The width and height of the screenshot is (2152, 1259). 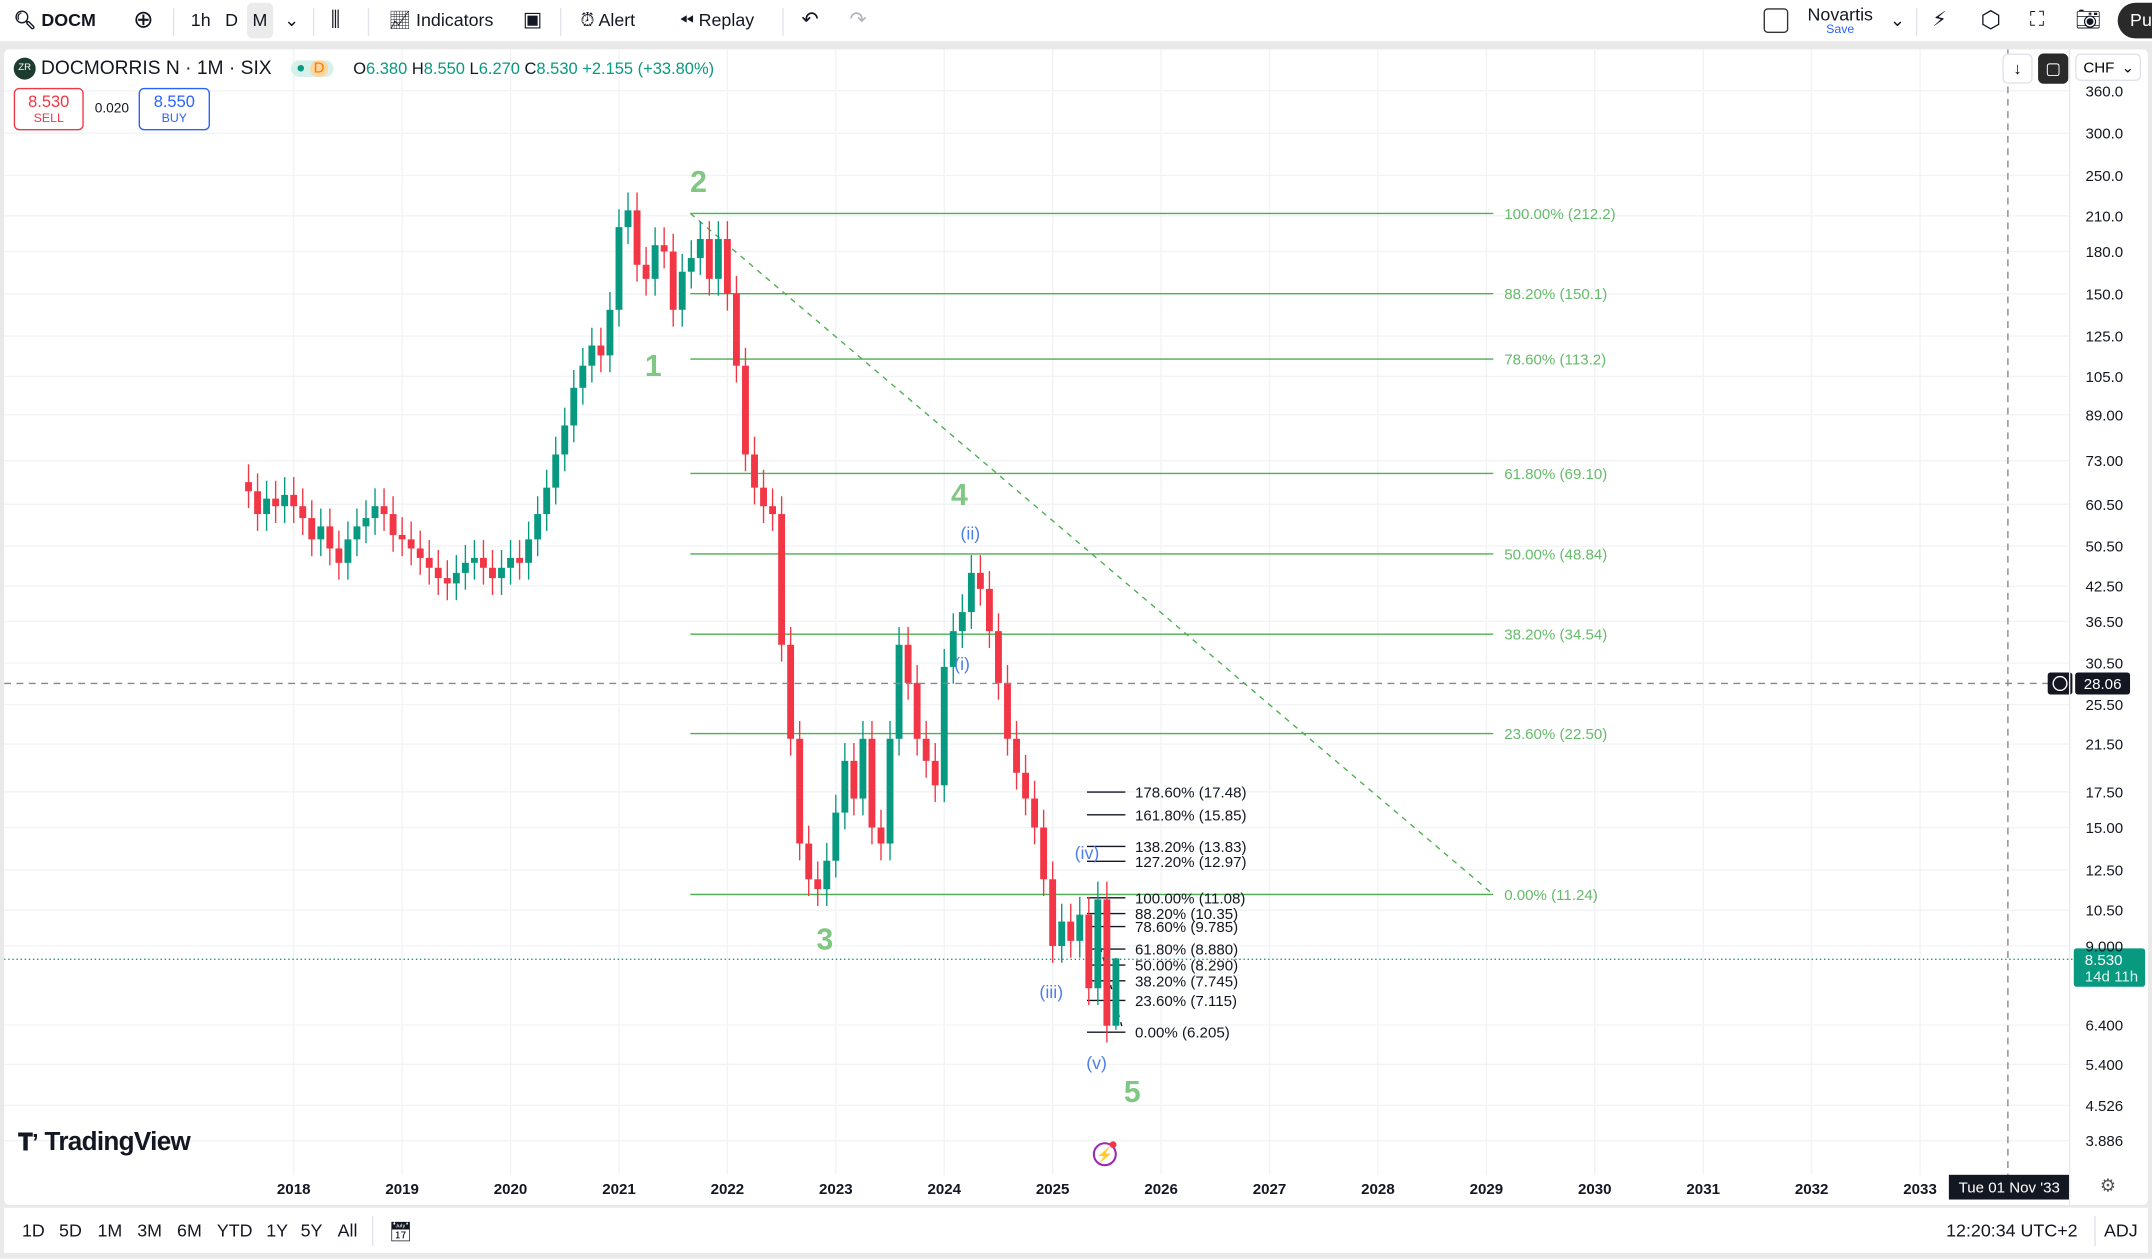 I want to click on replay-button: ⏪︎ Replay, so click(x=716, y=20).